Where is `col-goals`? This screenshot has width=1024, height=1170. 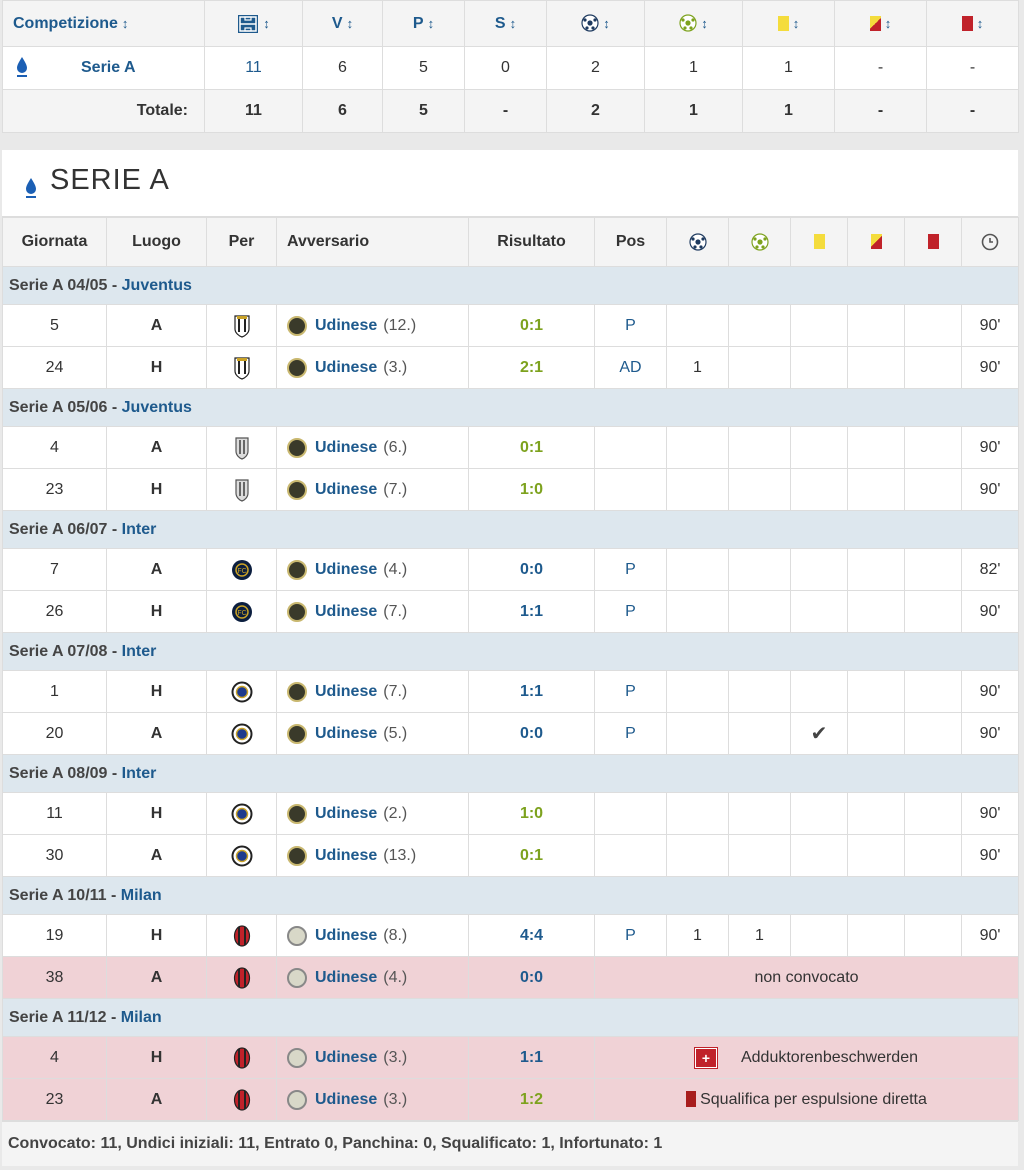
col-goals is located at coordinates (697, 242).